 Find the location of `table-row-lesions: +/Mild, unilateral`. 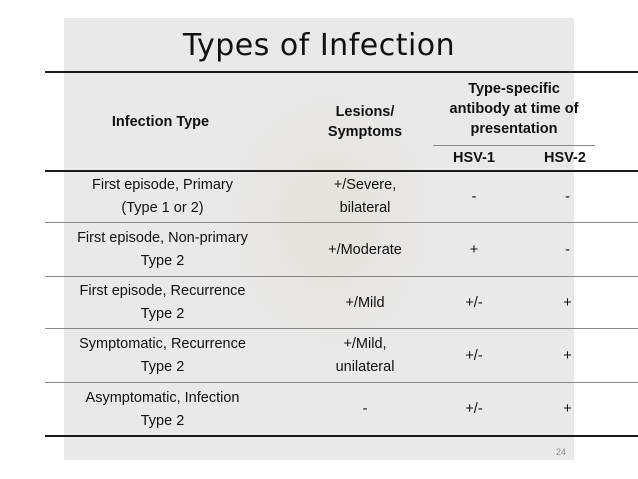

table-row-lesions: +/Mild, unilateral is located at coordinates (365, 356).